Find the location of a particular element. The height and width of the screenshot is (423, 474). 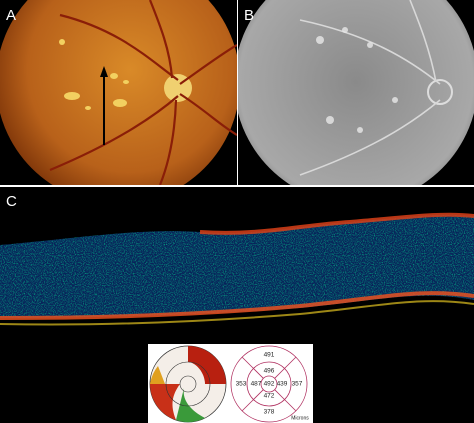

thickness-value: 439 is located at coordinates (282, 384).